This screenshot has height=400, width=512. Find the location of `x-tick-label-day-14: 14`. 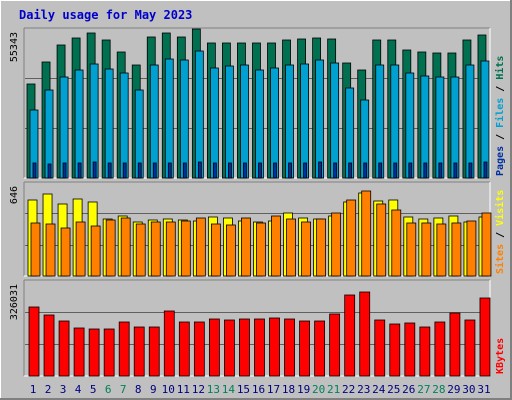

x-tick-label-day-14: 14 is located at coordinates (229, 389).